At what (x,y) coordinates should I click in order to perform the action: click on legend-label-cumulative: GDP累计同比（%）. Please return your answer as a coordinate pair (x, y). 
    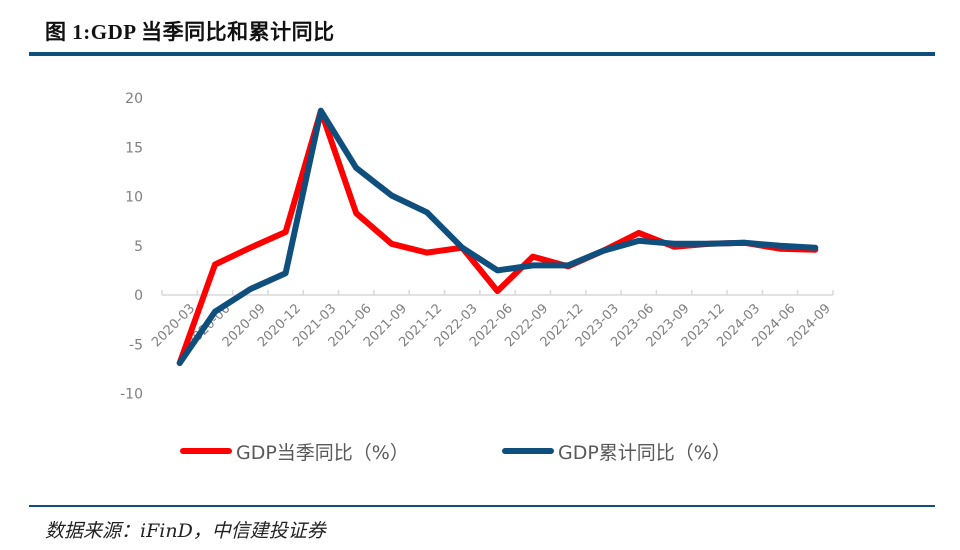
    Looking at the image, I should click on (644, 452).